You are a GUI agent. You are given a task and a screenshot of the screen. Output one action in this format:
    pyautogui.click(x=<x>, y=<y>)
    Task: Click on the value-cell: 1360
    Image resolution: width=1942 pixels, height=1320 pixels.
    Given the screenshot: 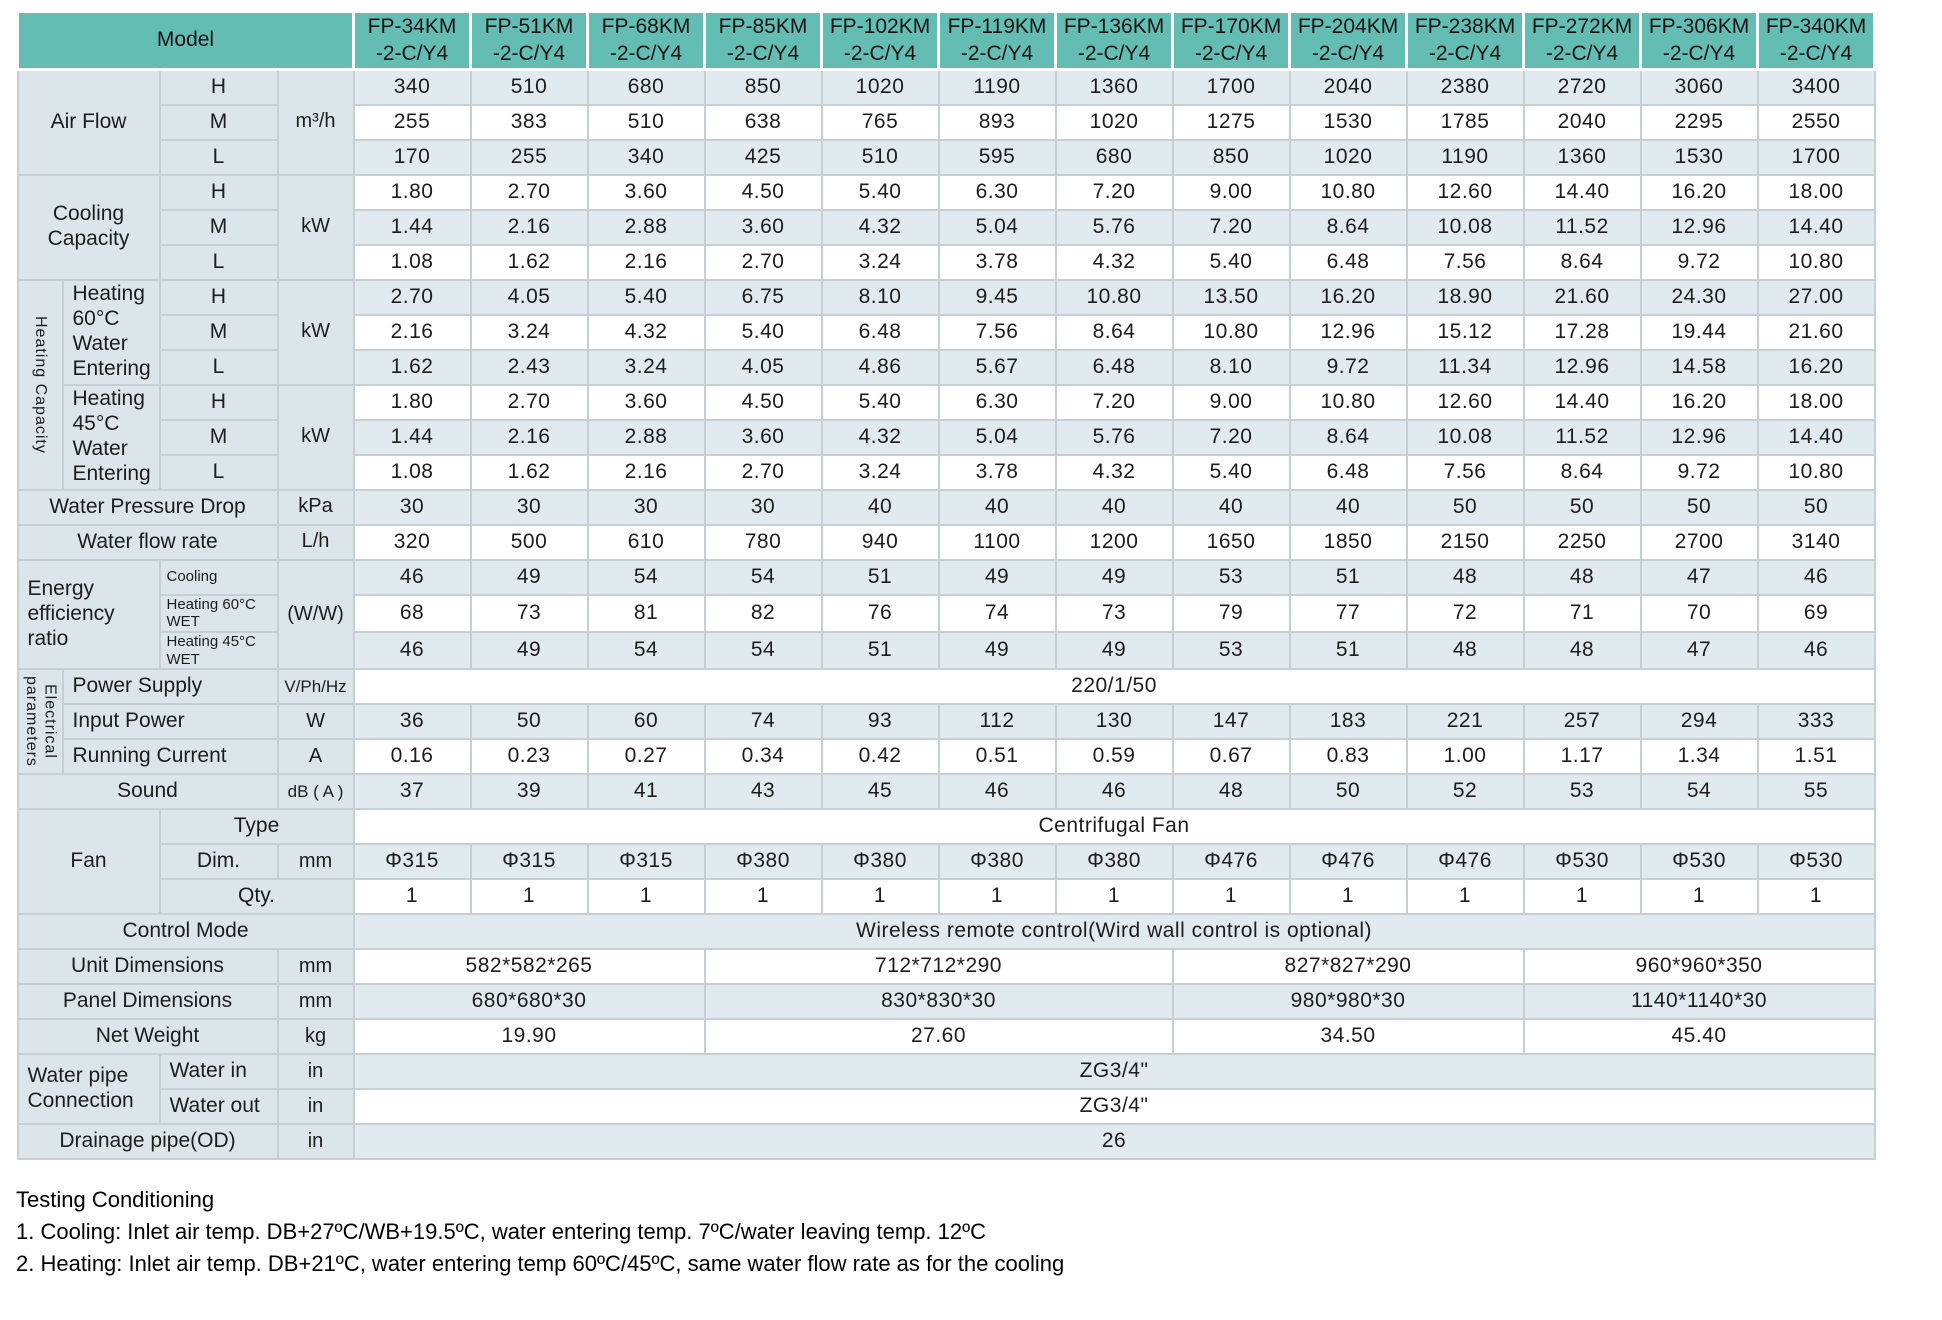 What is the action you would take?
    pyautogui.click(x=1582, y=157)
    